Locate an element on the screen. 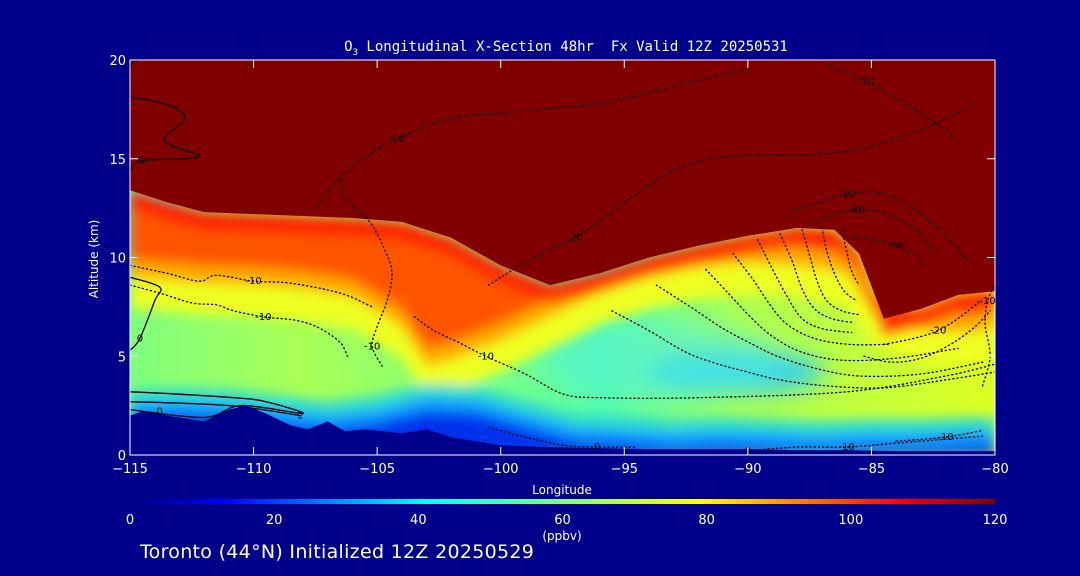 This screenshot has width=1080, height=576. dotted-contour-label-10: -20 is located at coordinates (938, 331).